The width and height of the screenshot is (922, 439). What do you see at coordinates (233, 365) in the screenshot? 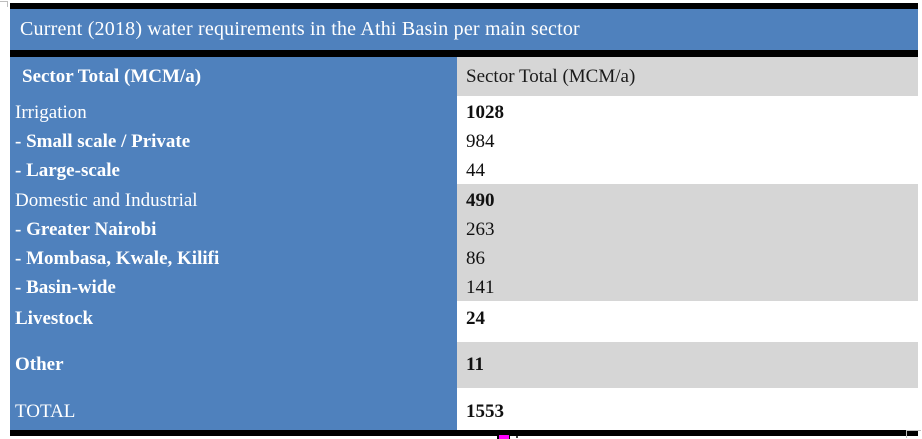
I see `other-label-cell: Other` at bounding box center [233, 365].